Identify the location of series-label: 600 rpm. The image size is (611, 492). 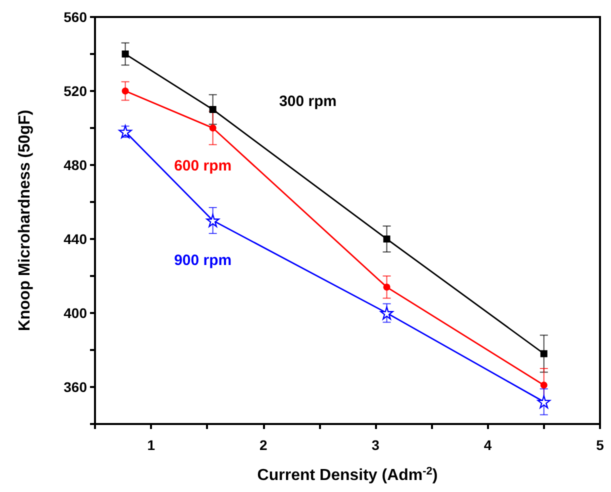
(203, 166).